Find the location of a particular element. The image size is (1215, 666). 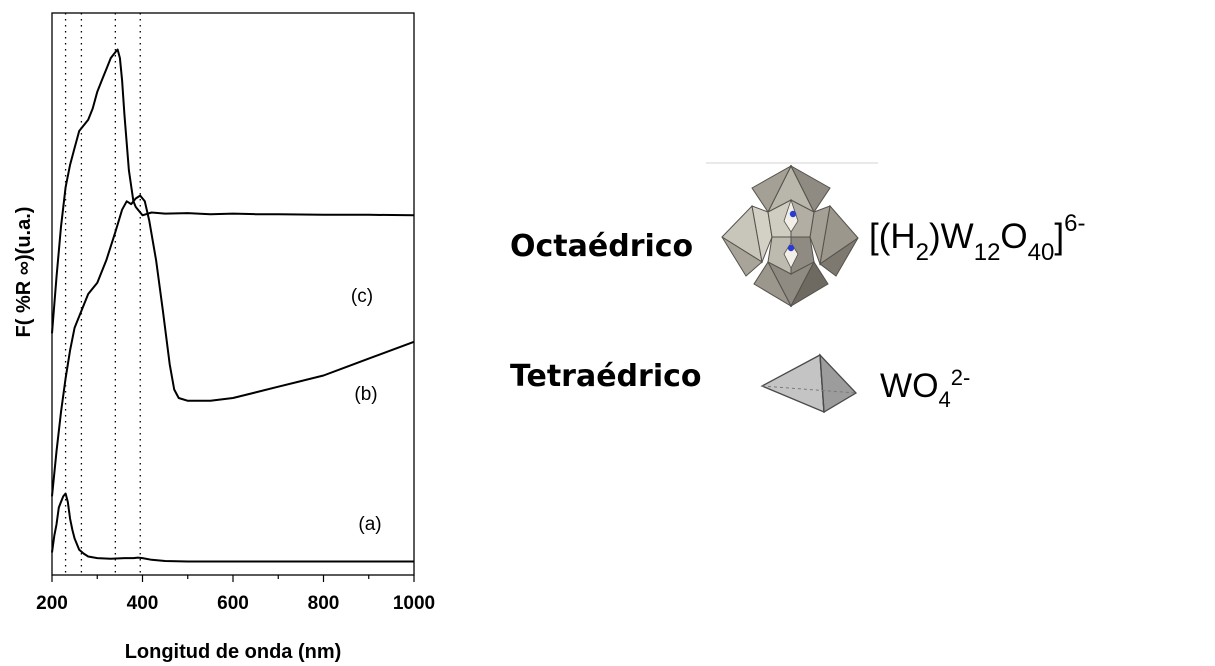

series-label-c: (c) is located at coordinates (362, 296).